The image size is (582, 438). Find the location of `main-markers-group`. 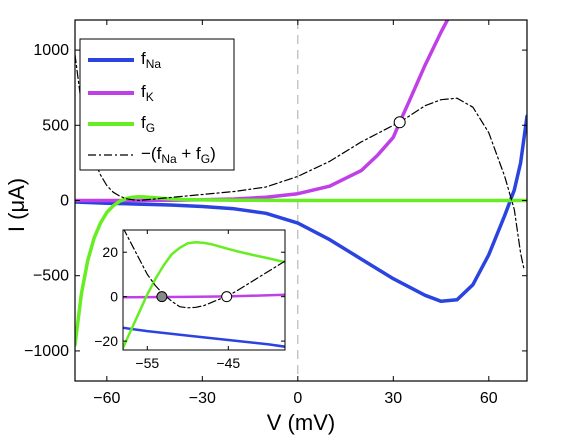

main-markers-group is located at coordinates (399, 122).